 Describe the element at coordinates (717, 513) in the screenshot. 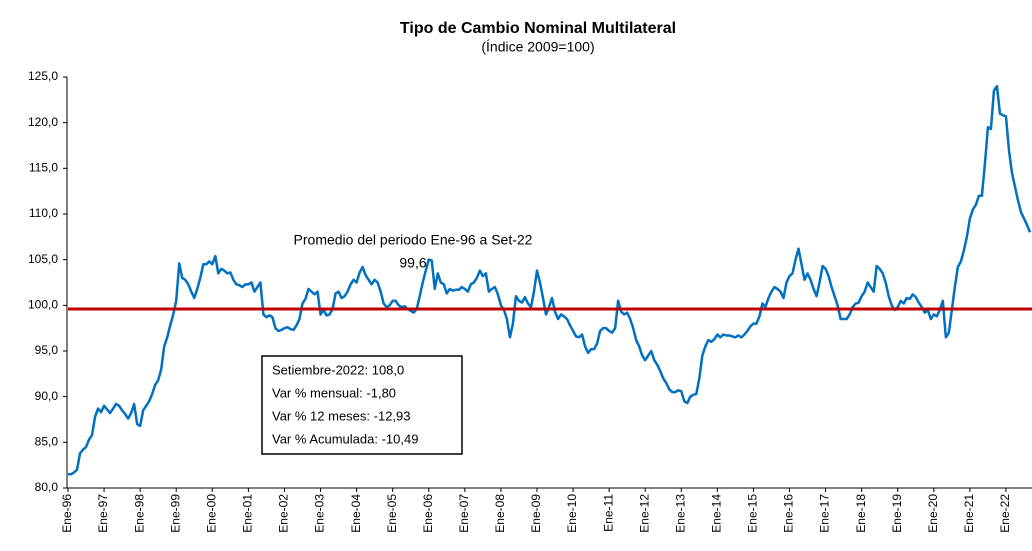

I see `x-tick-label: Ene-14` at that location.